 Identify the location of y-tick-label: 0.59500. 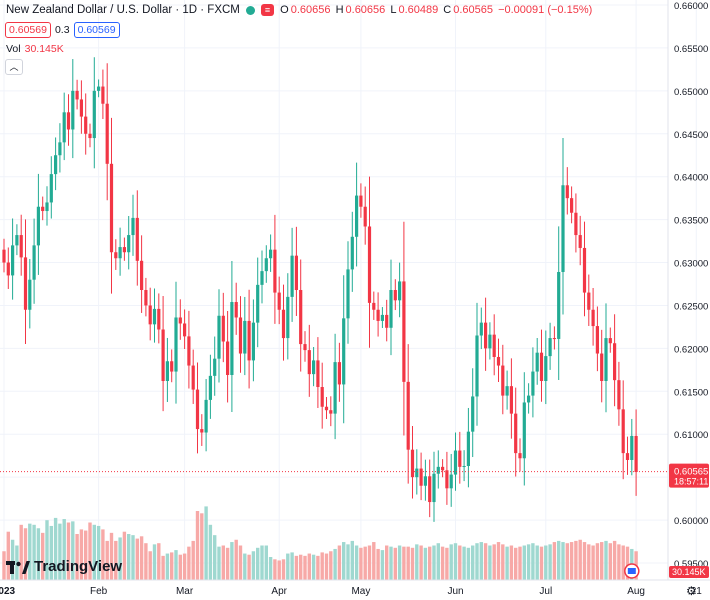
(691, 564).